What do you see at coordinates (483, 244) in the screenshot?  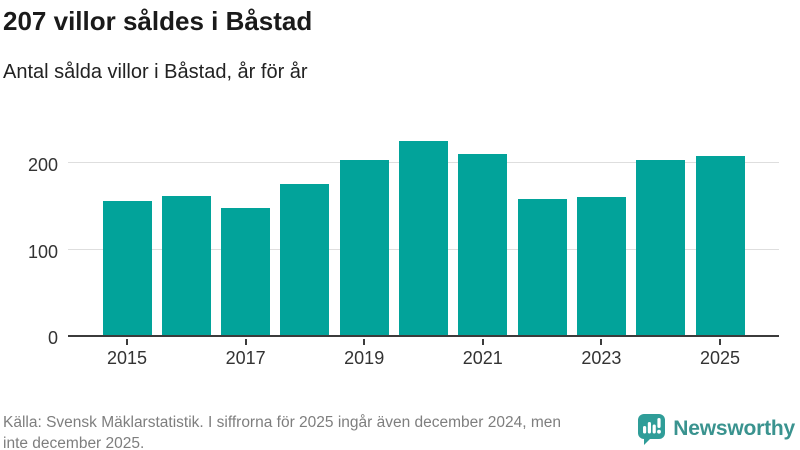 I see `bar-2021` at bounding box center [483, 244].